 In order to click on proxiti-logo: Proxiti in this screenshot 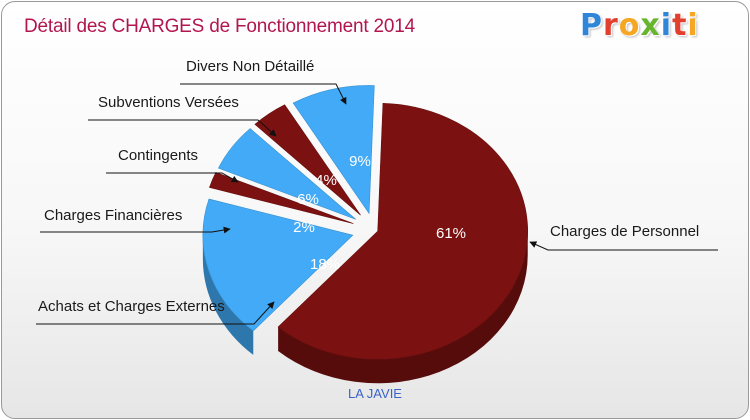, I will do `click(639, 25)`.